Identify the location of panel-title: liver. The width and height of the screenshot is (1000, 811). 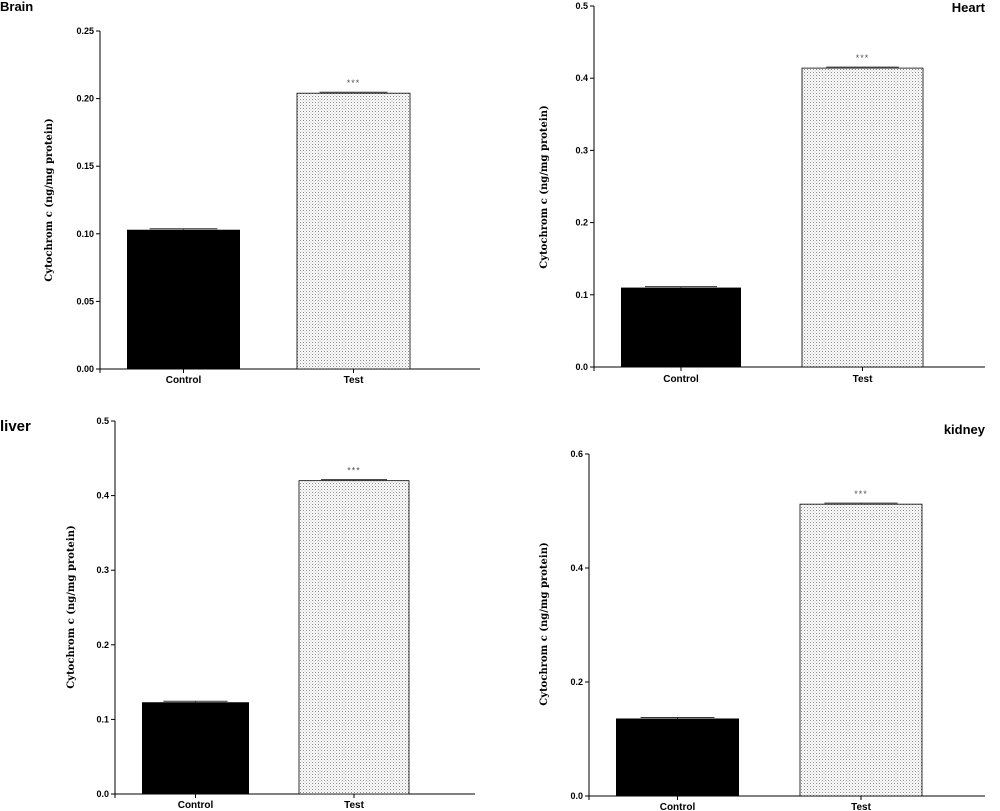
(15, 426).